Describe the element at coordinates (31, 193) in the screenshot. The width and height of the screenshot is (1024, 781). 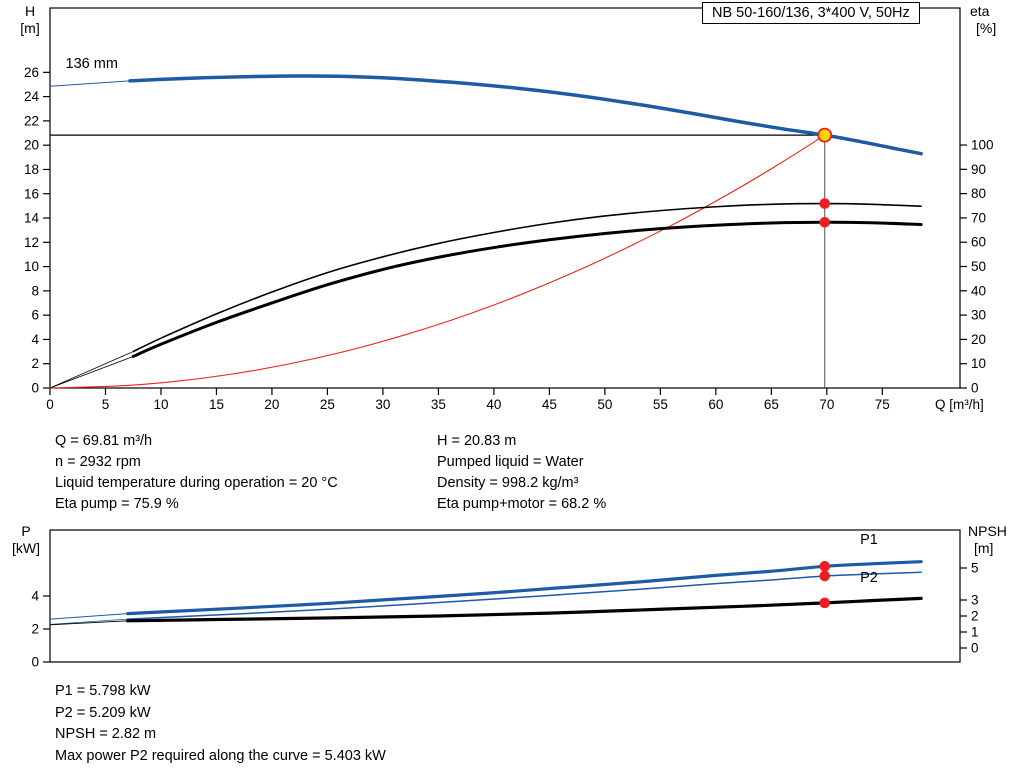
I see `svg-text: 16` at that location.